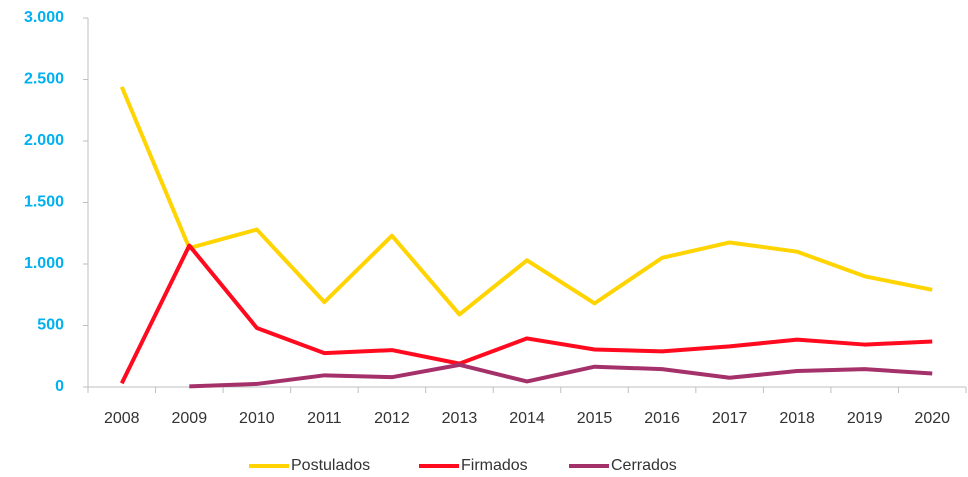 The height and width of the screenshot is (477, 968). What do you see at coordinates (44, 17) in the screenshot?
I see `y-tick-label: 3.000` at bounding box center [44, 17].